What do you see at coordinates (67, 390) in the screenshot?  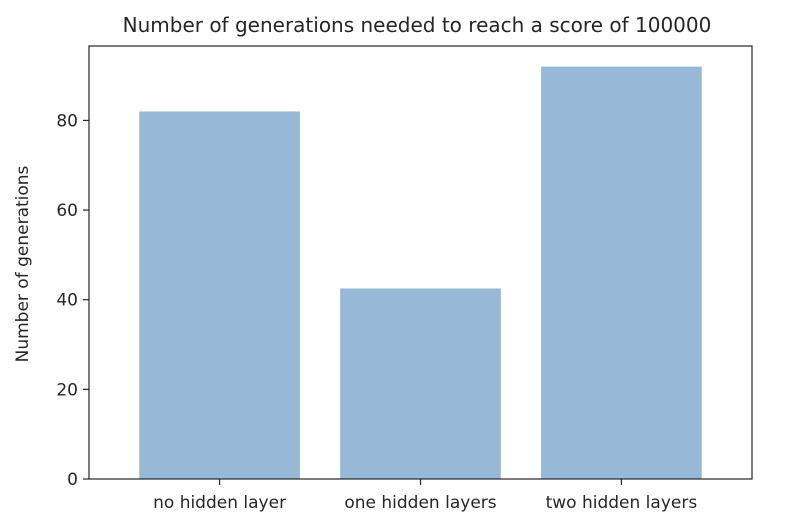 I see `y-tick-label: 20` at bounding box center [67, 390].